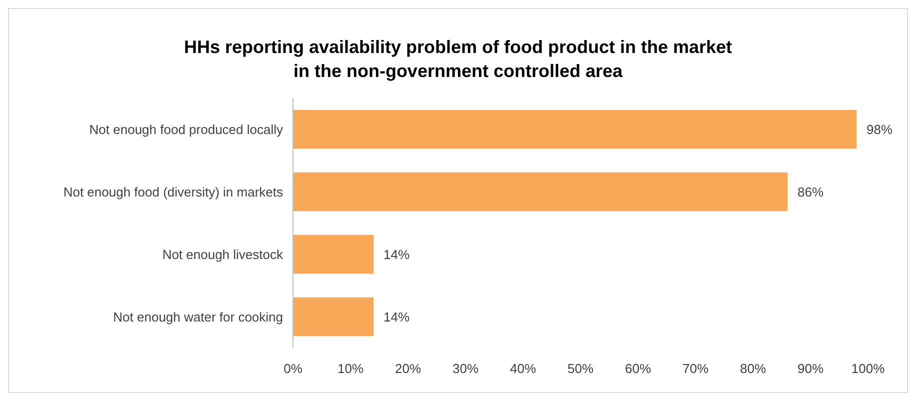 The image size is (918, 401). I want to click on x-tick-label: 10%, so click(350, 368).